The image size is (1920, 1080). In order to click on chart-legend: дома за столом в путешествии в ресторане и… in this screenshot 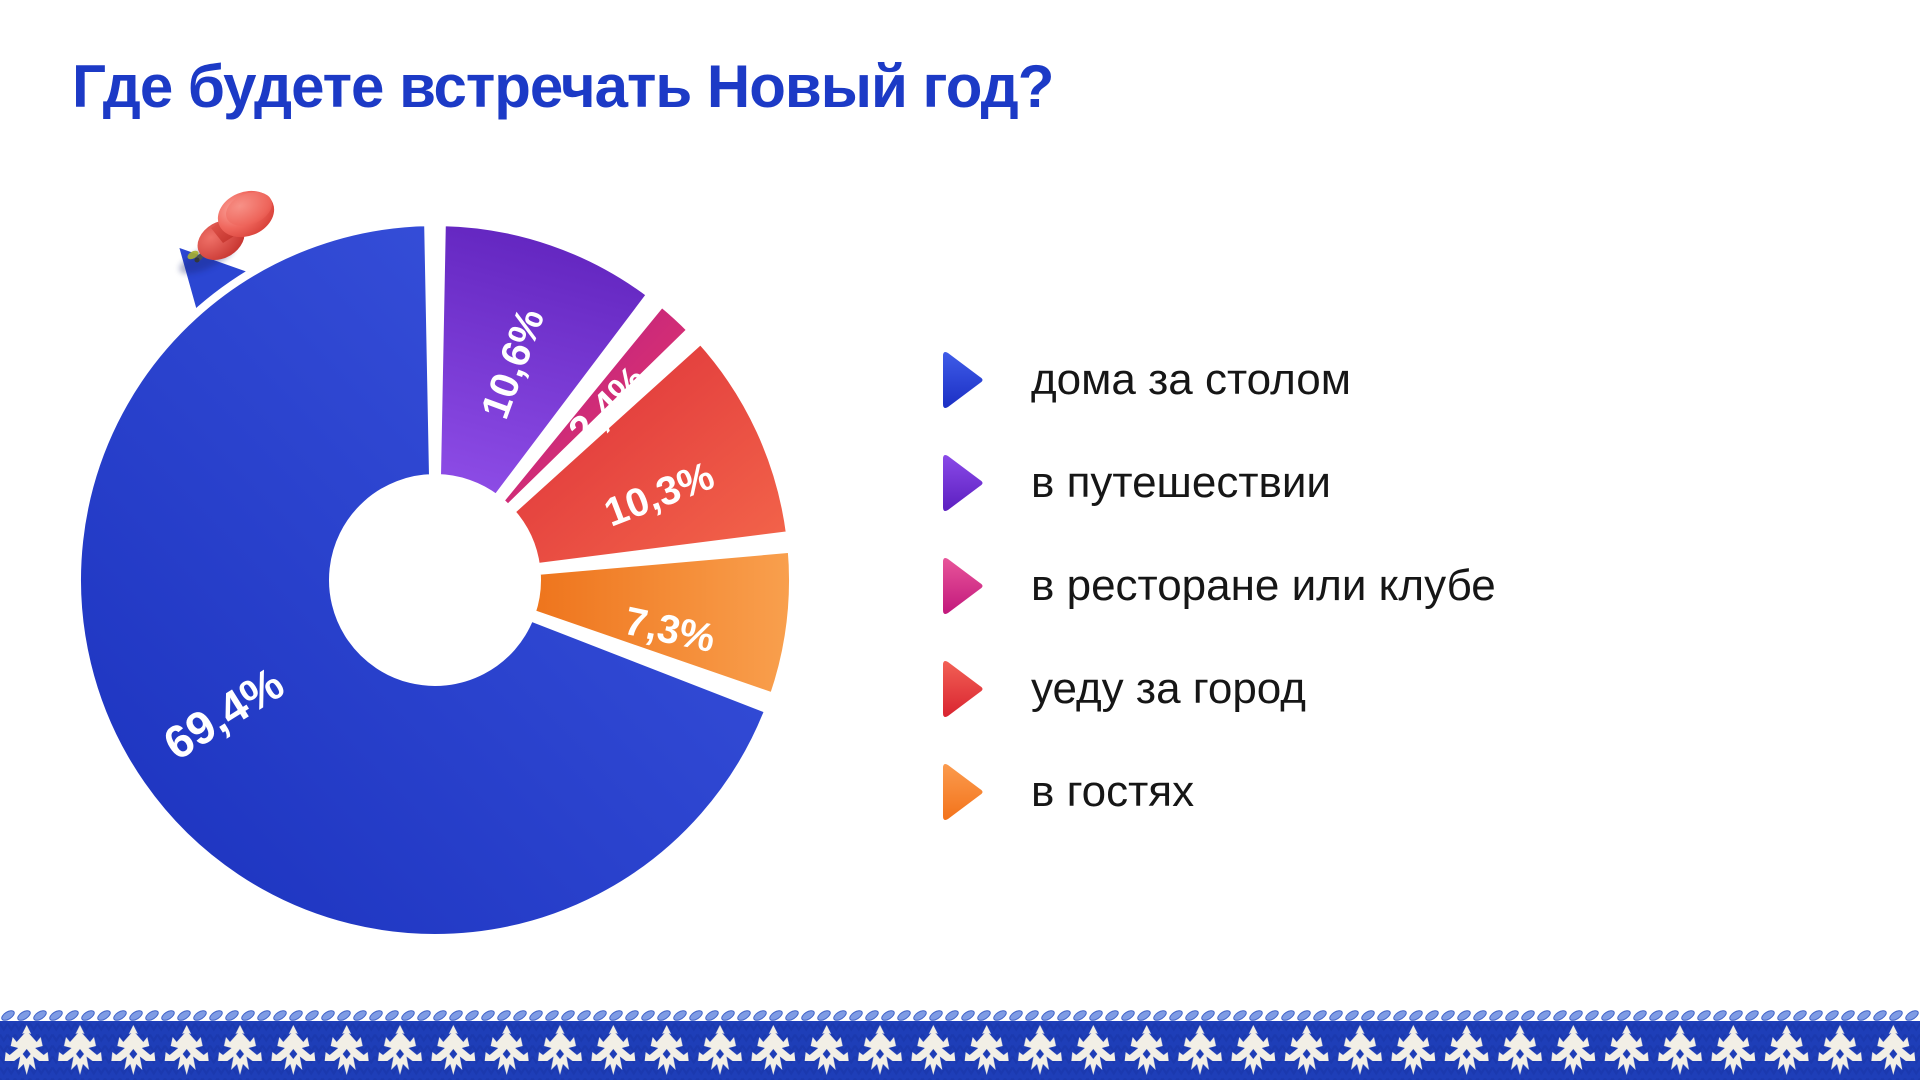, I will do `click(1215, 607)`.